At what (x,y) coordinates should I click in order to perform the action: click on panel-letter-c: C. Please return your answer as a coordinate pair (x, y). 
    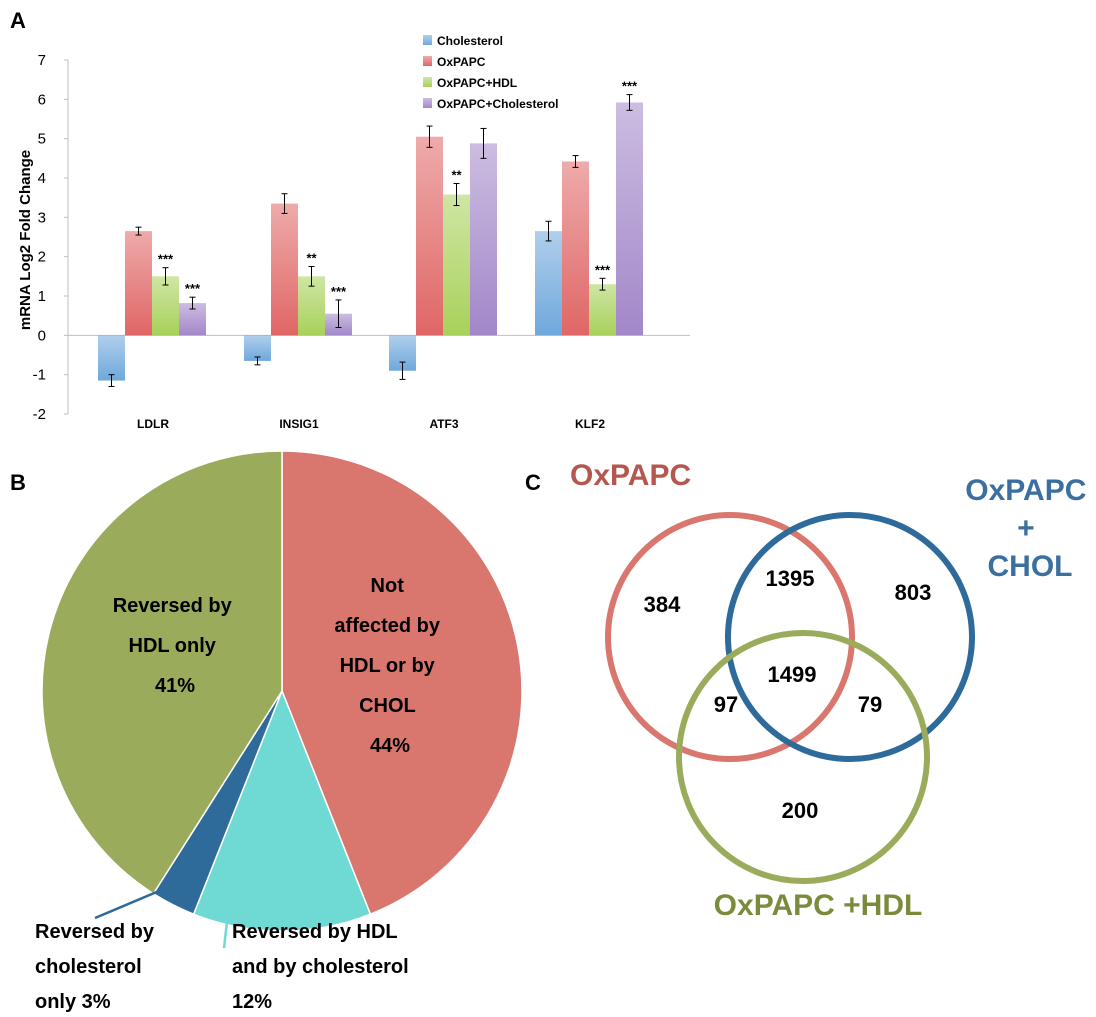
    Looking at the image, I should click on (533, 482).